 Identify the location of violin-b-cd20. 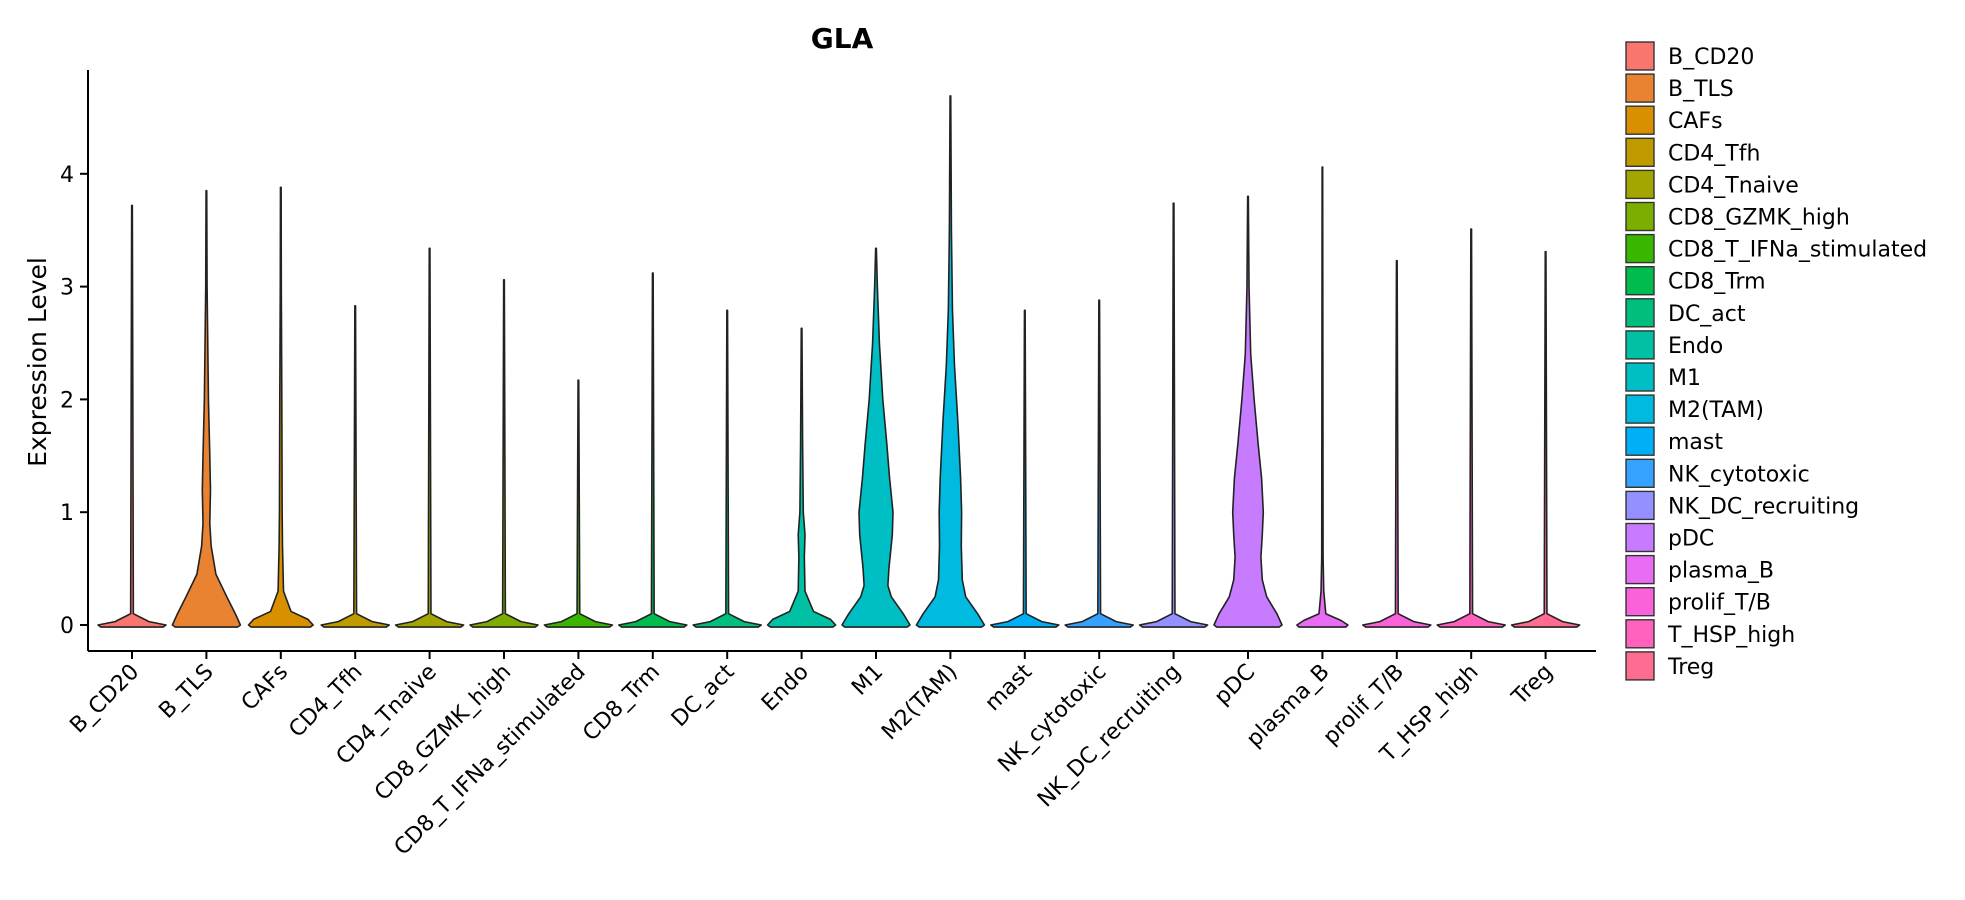
(132, 416).